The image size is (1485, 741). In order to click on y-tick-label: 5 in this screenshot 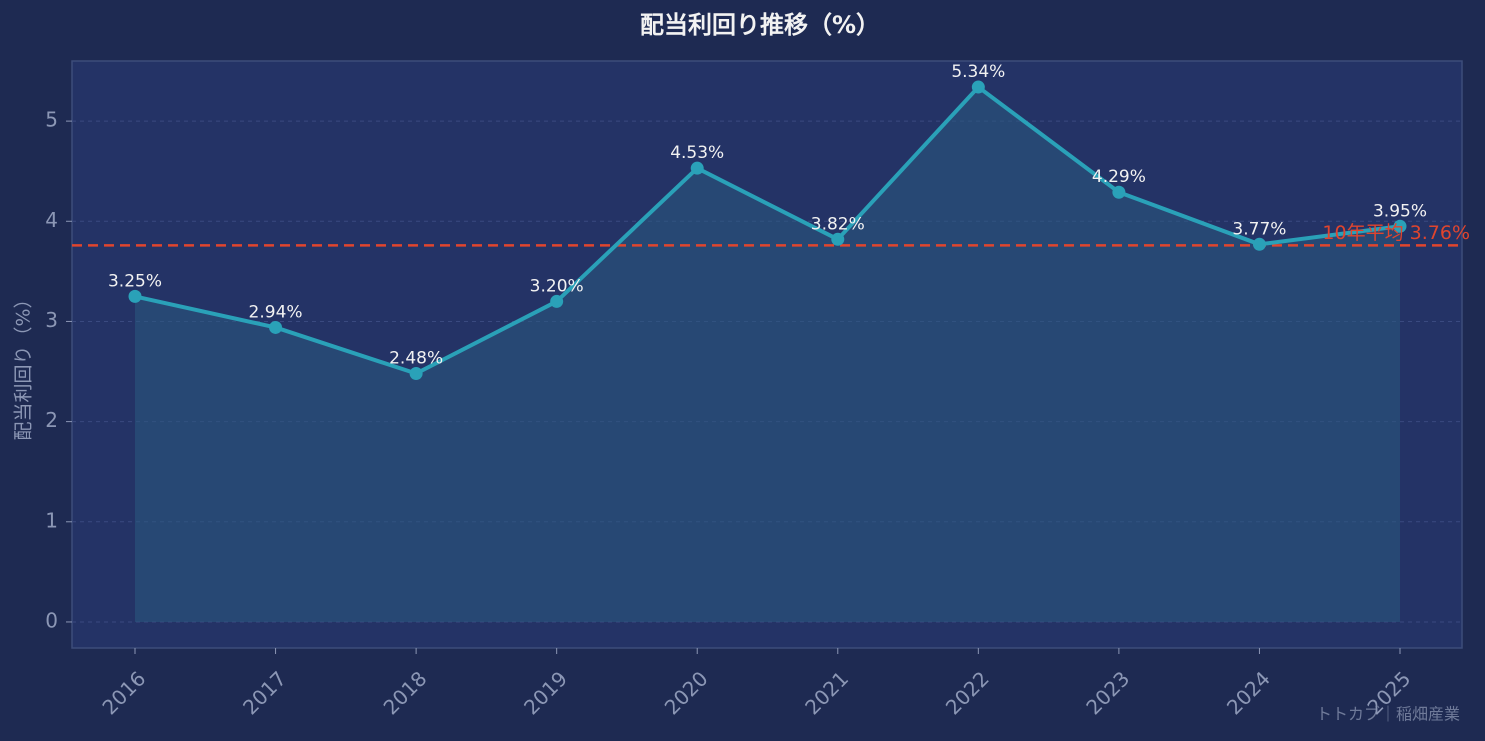, I will do `click(51, 120)`.